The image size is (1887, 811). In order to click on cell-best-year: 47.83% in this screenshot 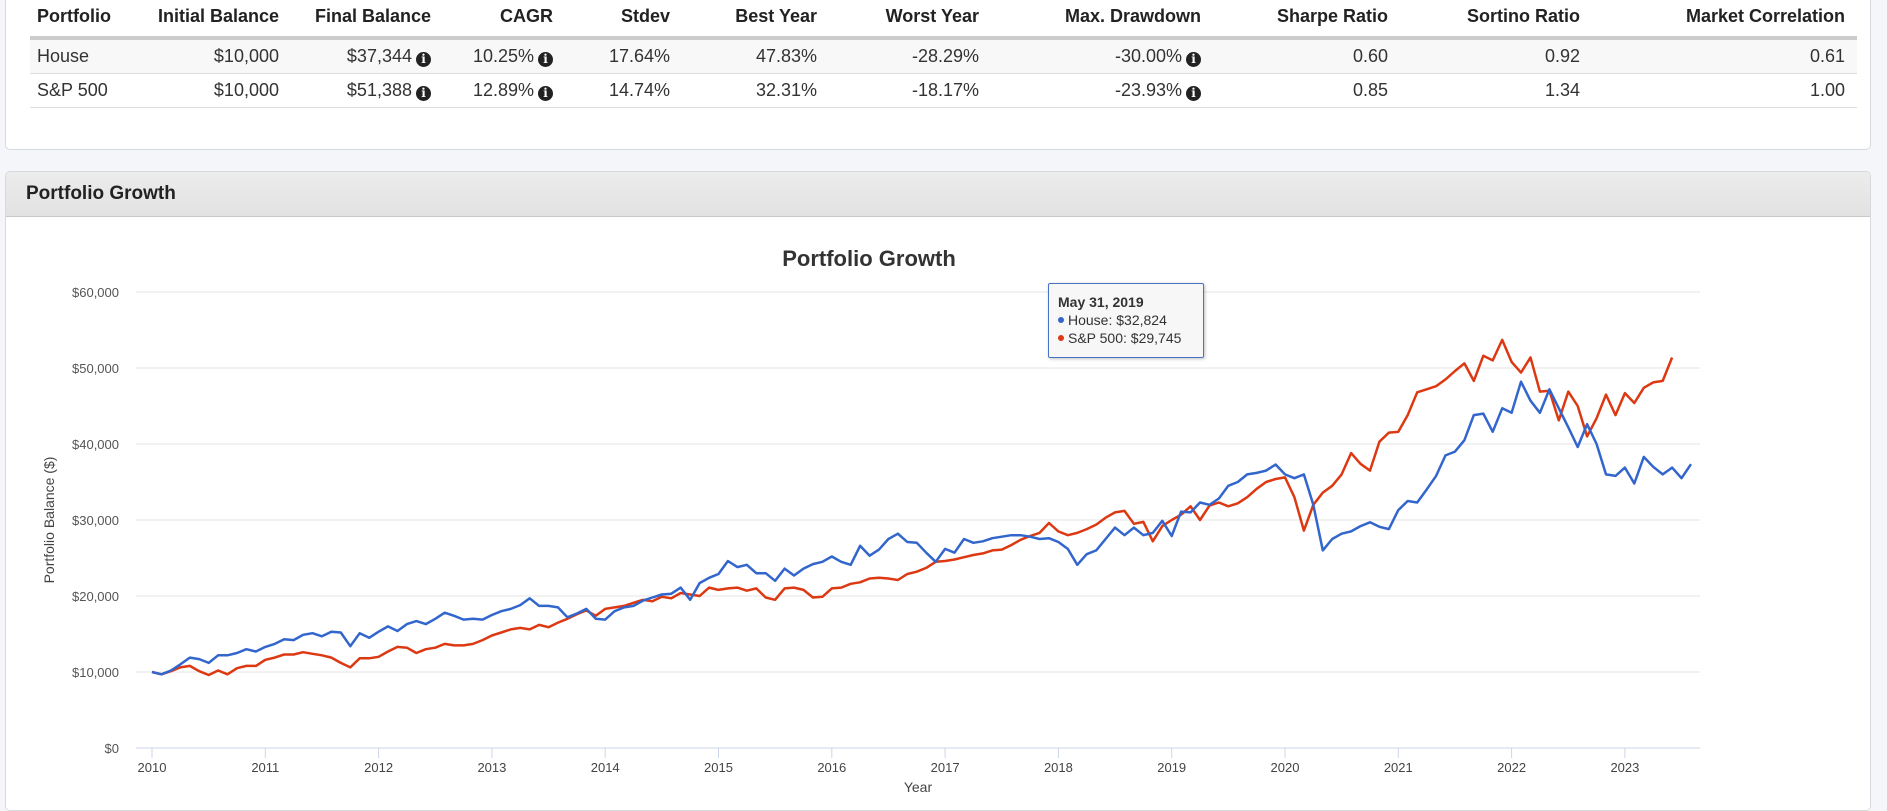, I will do `click(755, 56)`.